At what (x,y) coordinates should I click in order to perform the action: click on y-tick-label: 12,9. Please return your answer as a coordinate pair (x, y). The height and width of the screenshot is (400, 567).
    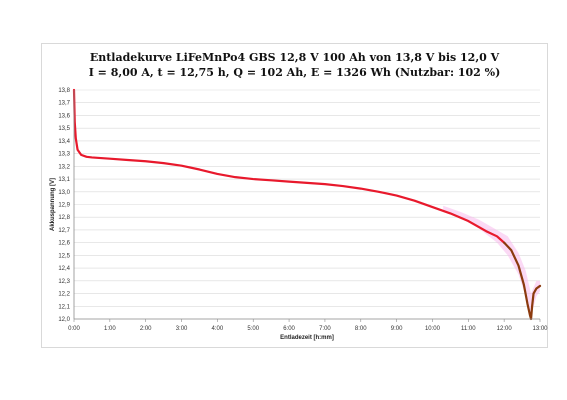
    Looking at the image, I should click on (64, 206).